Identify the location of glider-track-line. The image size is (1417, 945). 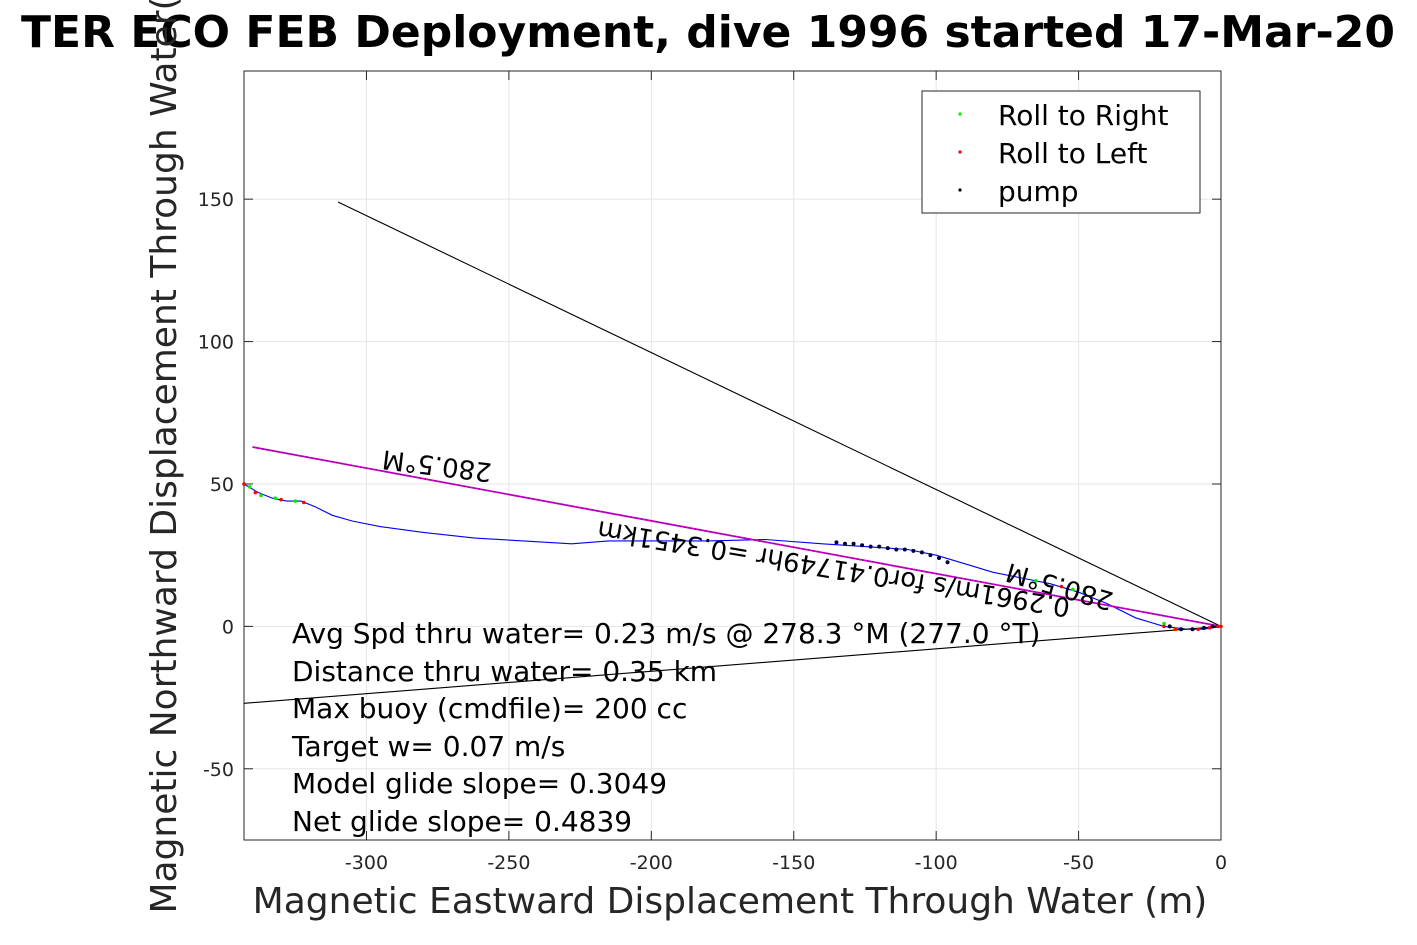
(732, 556).